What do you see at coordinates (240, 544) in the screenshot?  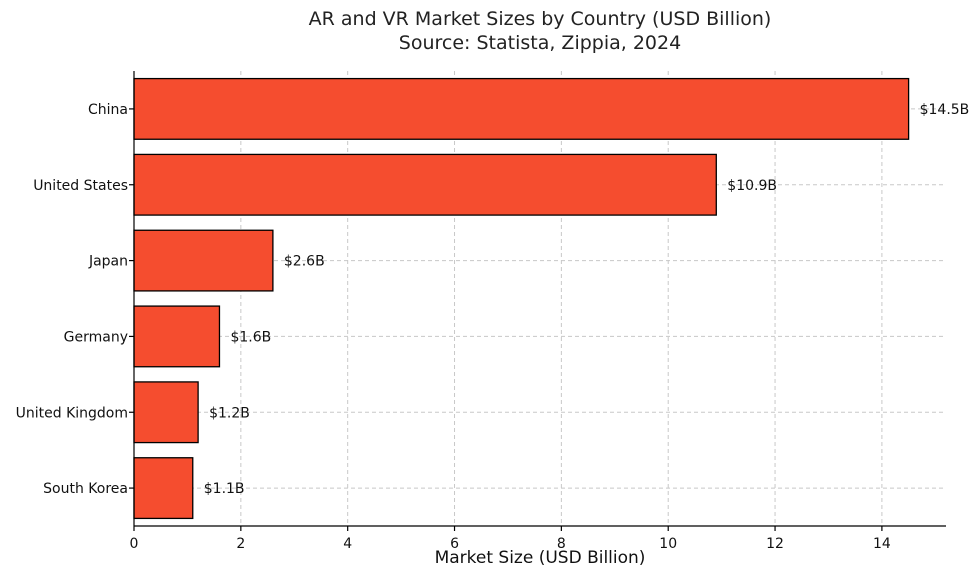 I see `x-tick-label: 2` at bounding box center [240, 544].